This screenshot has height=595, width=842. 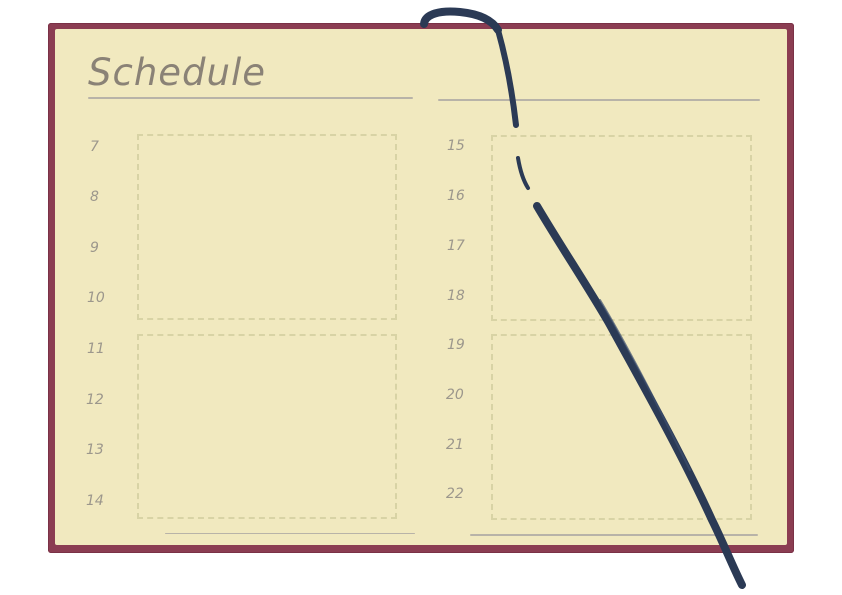 I want to click on hour-label: 11, so click(x=96, y=349).